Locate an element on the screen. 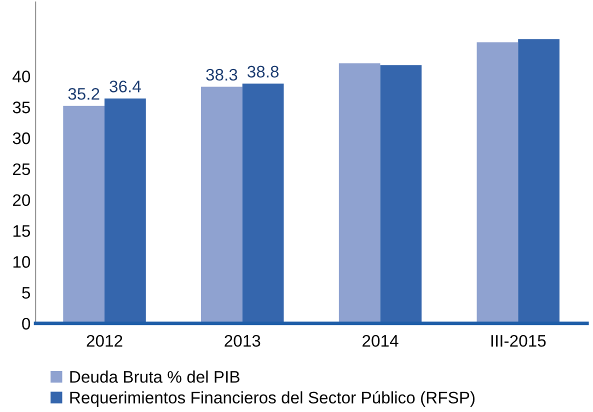 This screenshot has height=412, width=593. y-tick-label: 40 is located at coordinates (21, 76).